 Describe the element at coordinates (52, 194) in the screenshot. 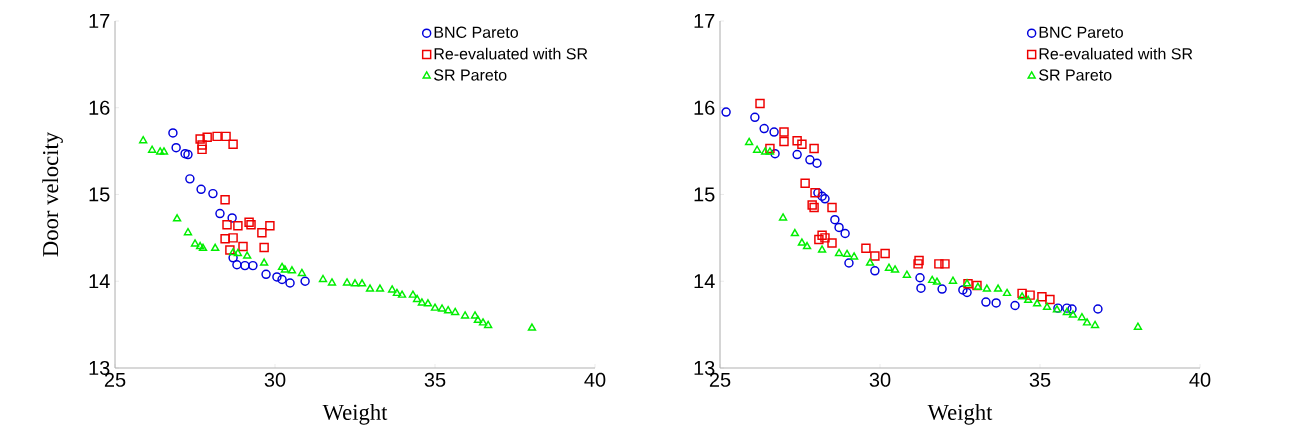

I see `y-axis-title: Door velocity` at that location.